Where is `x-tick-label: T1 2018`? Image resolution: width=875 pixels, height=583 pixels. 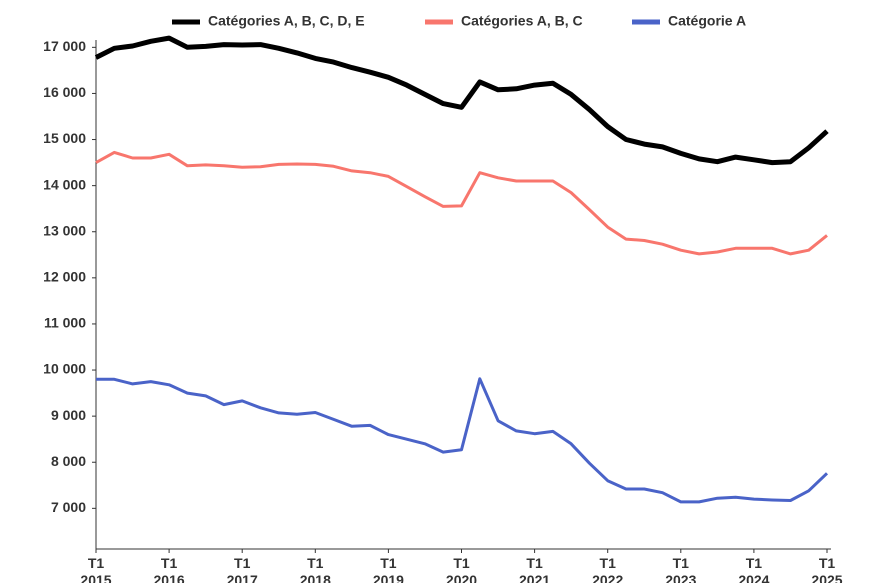
x-tick-label: T1 2018 is located at coordinates (315, 569).